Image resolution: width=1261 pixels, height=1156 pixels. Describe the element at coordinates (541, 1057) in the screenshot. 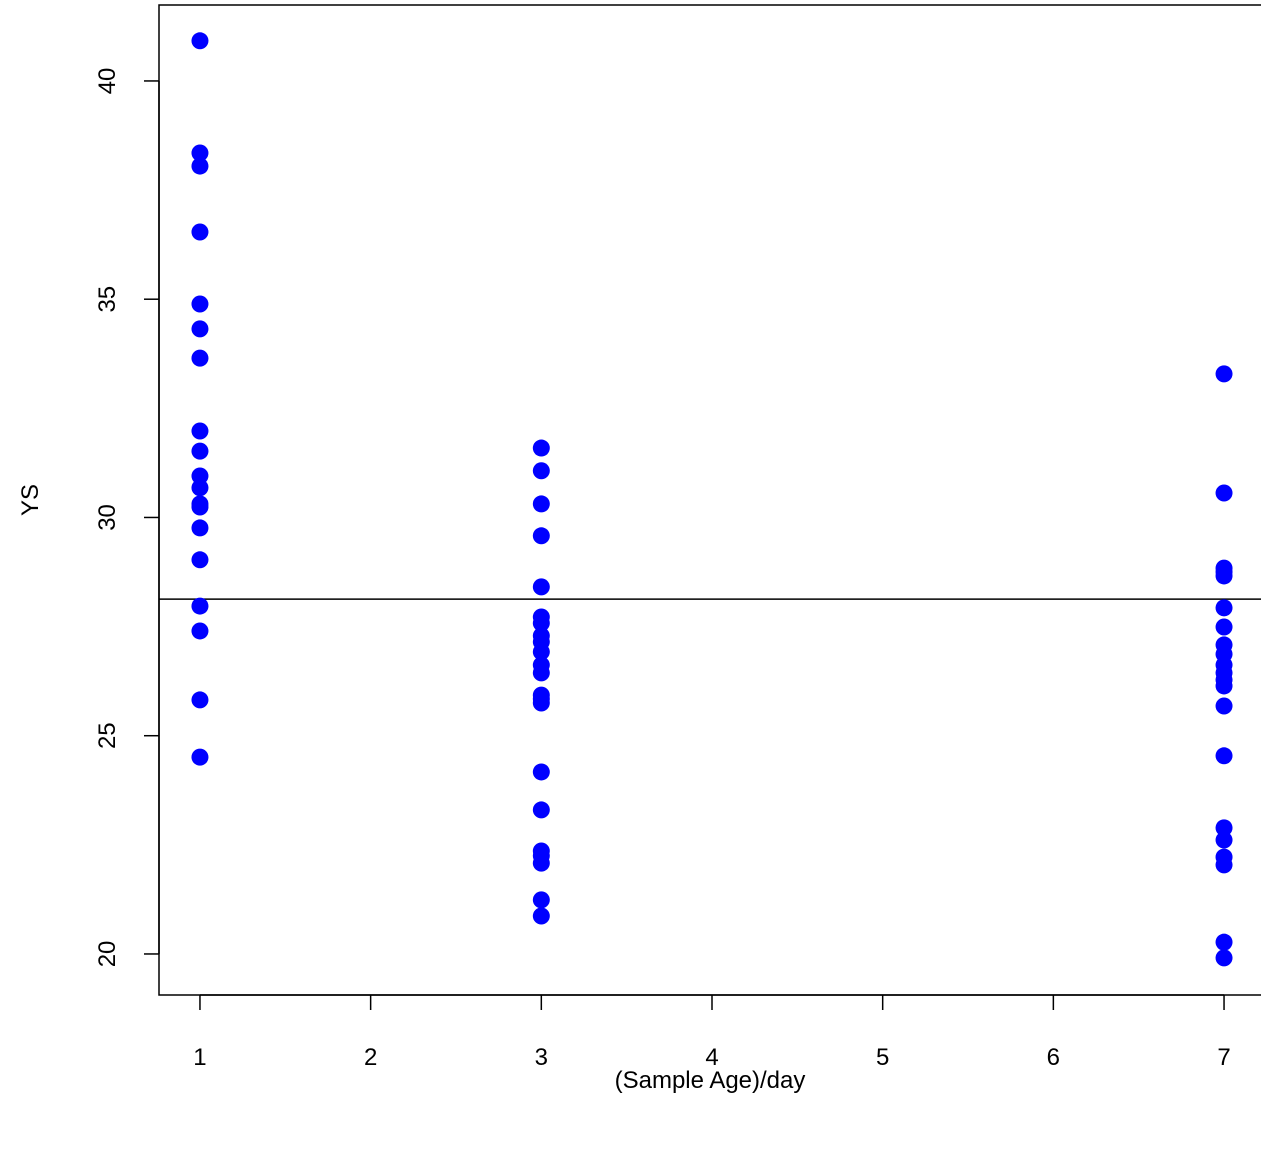

I see `x-tick-label: 3` at that location.